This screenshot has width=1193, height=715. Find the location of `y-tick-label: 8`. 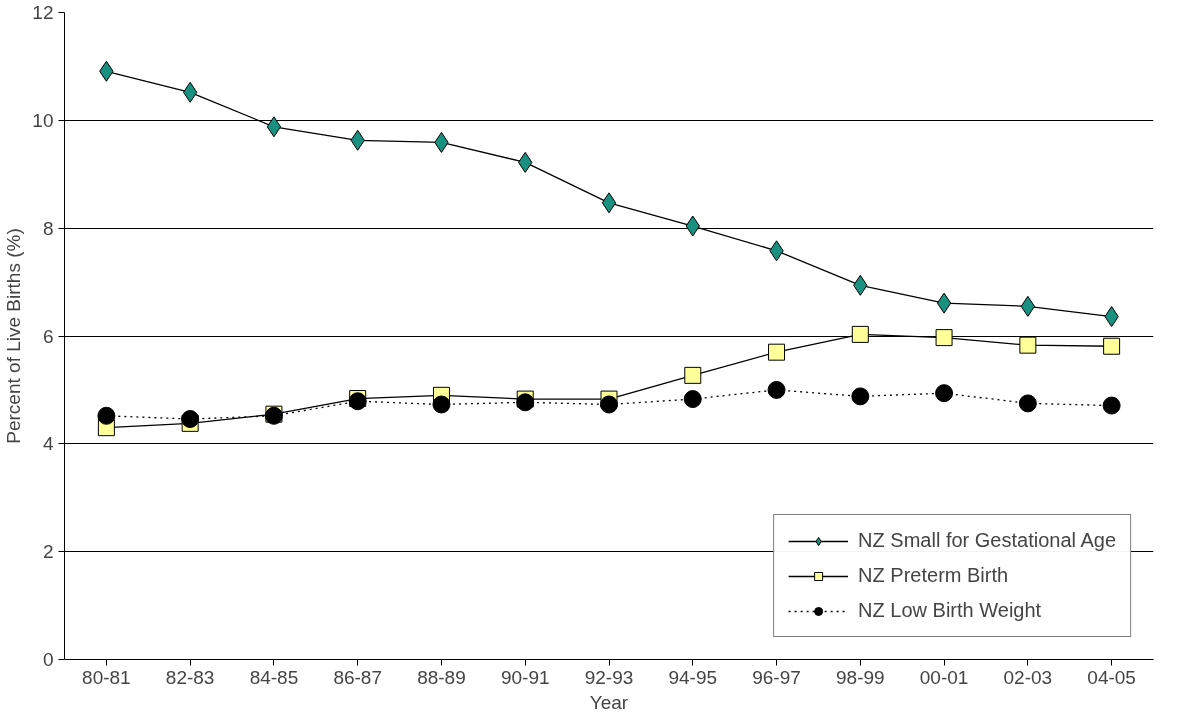

y-tick-label: 8 is located at coordinates (48, 228).